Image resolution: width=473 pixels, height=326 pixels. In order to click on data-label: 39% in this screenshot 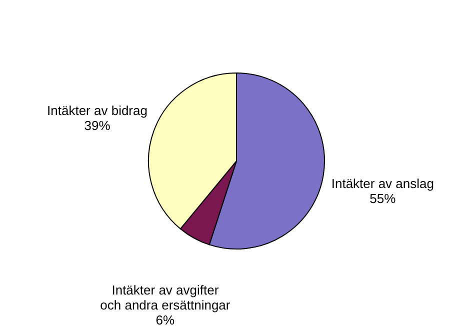, I will do `click(97, 125)`.